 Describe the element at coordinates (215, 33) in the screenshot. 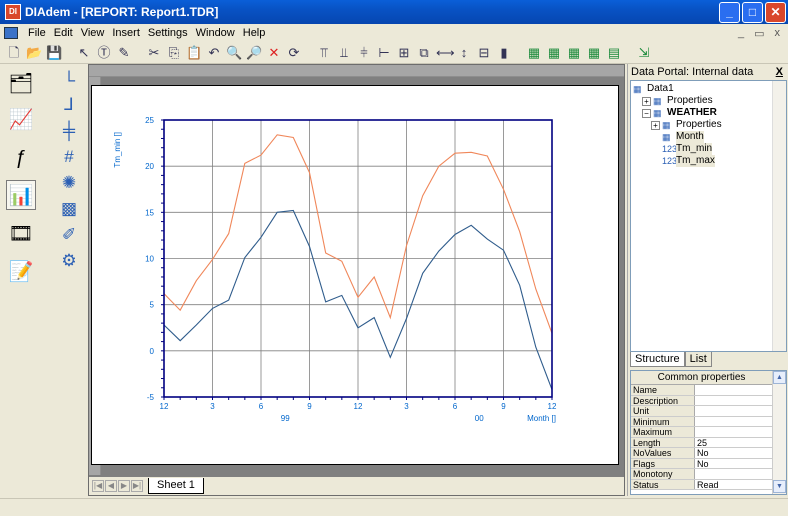

I see `menu-window: Window` at that location.